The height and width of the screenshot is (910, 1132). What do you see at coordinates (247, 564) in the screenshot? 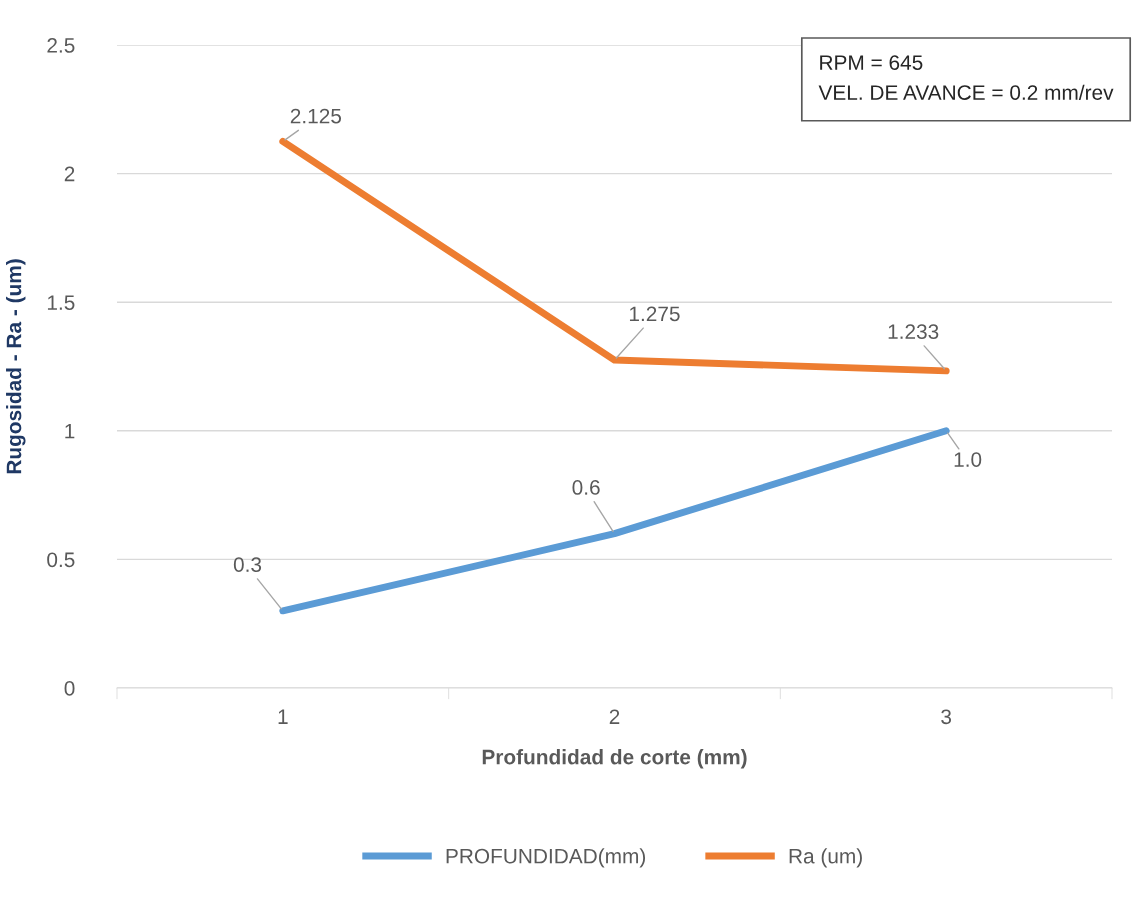
I see `data-label: 0.3` at bounding box center [247, 564].